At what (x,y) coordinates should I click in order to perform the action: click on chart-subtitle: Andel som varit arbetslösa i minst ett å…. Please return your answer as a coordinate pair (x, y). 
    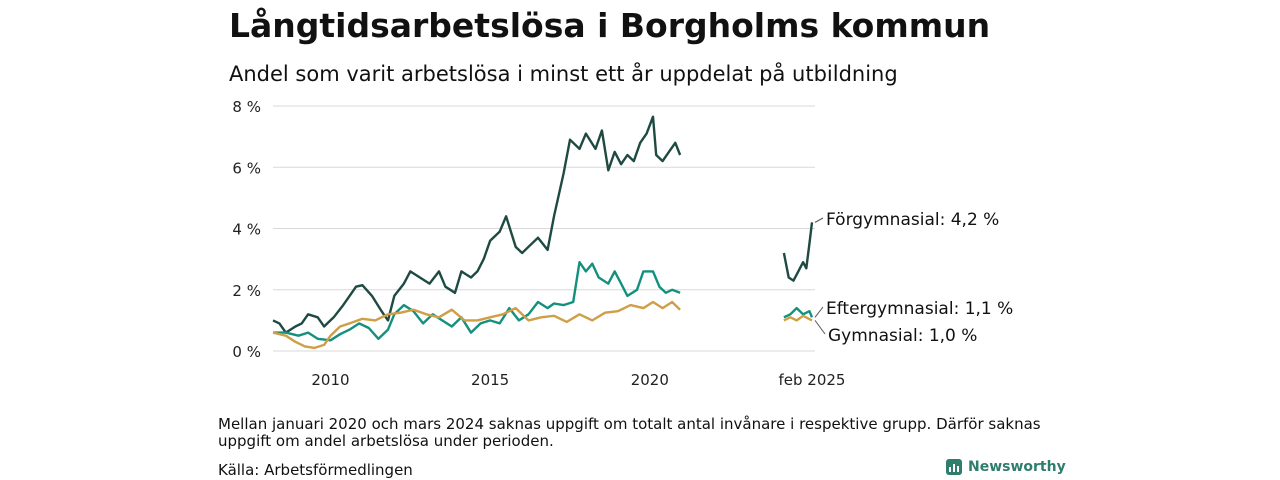
    Looking at the image, I should click on (563, 74).